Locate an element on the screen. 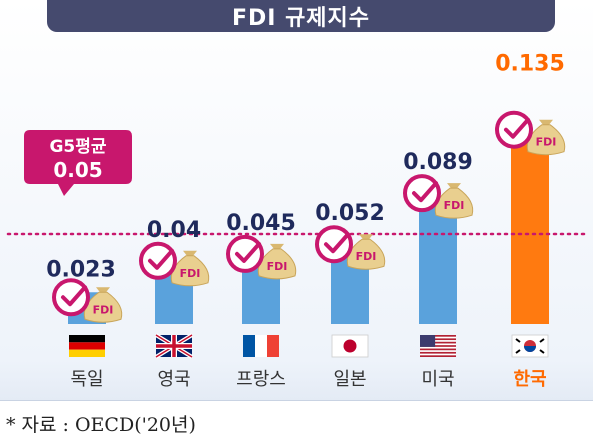 This screenshot has height=446, width=593. reference-callout is located at coordinates (78, 163).